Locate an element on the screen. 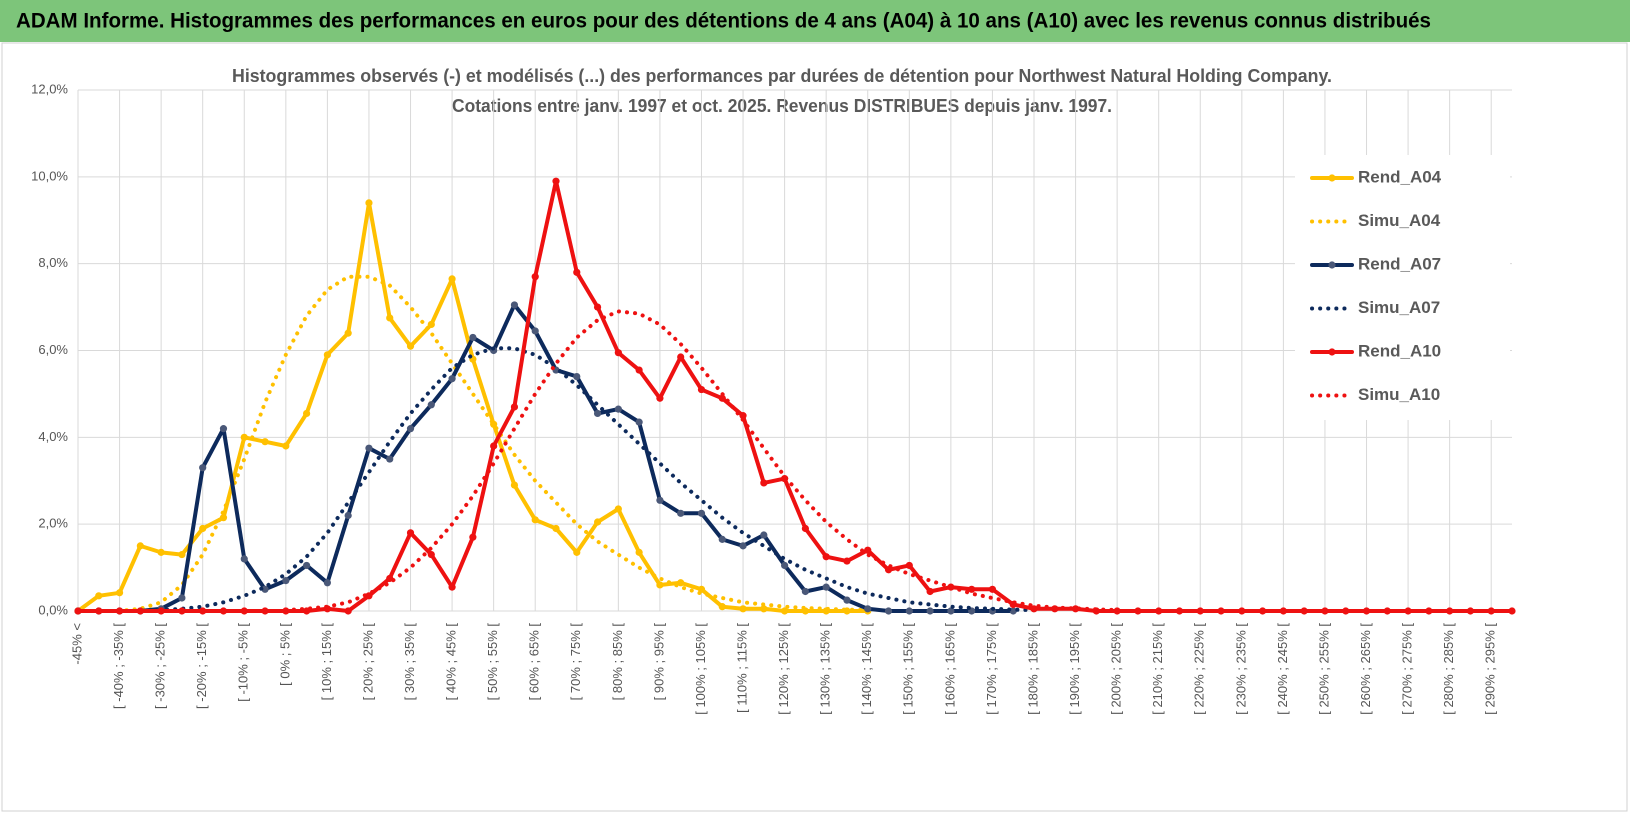  x-tick-label: [ 150% ; 155% [ is located at coordinates (908, 669).